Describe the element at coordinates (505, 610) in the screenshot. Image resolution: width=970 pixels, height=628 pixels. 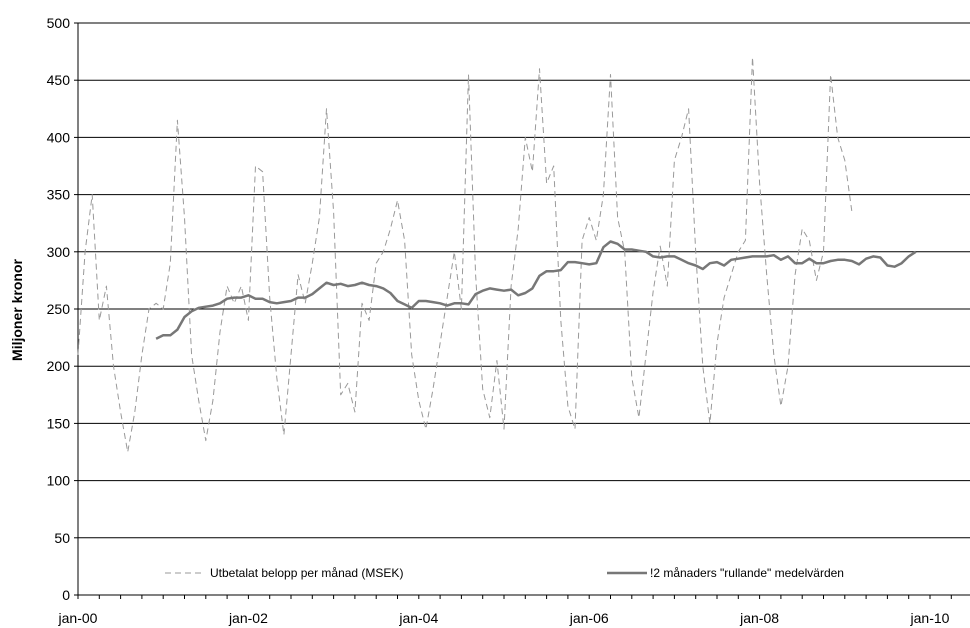
I see `x-axis-tick-labels: jan-00 jan-02 jan-04 jan-06 jan-08 jan-10` at that location.